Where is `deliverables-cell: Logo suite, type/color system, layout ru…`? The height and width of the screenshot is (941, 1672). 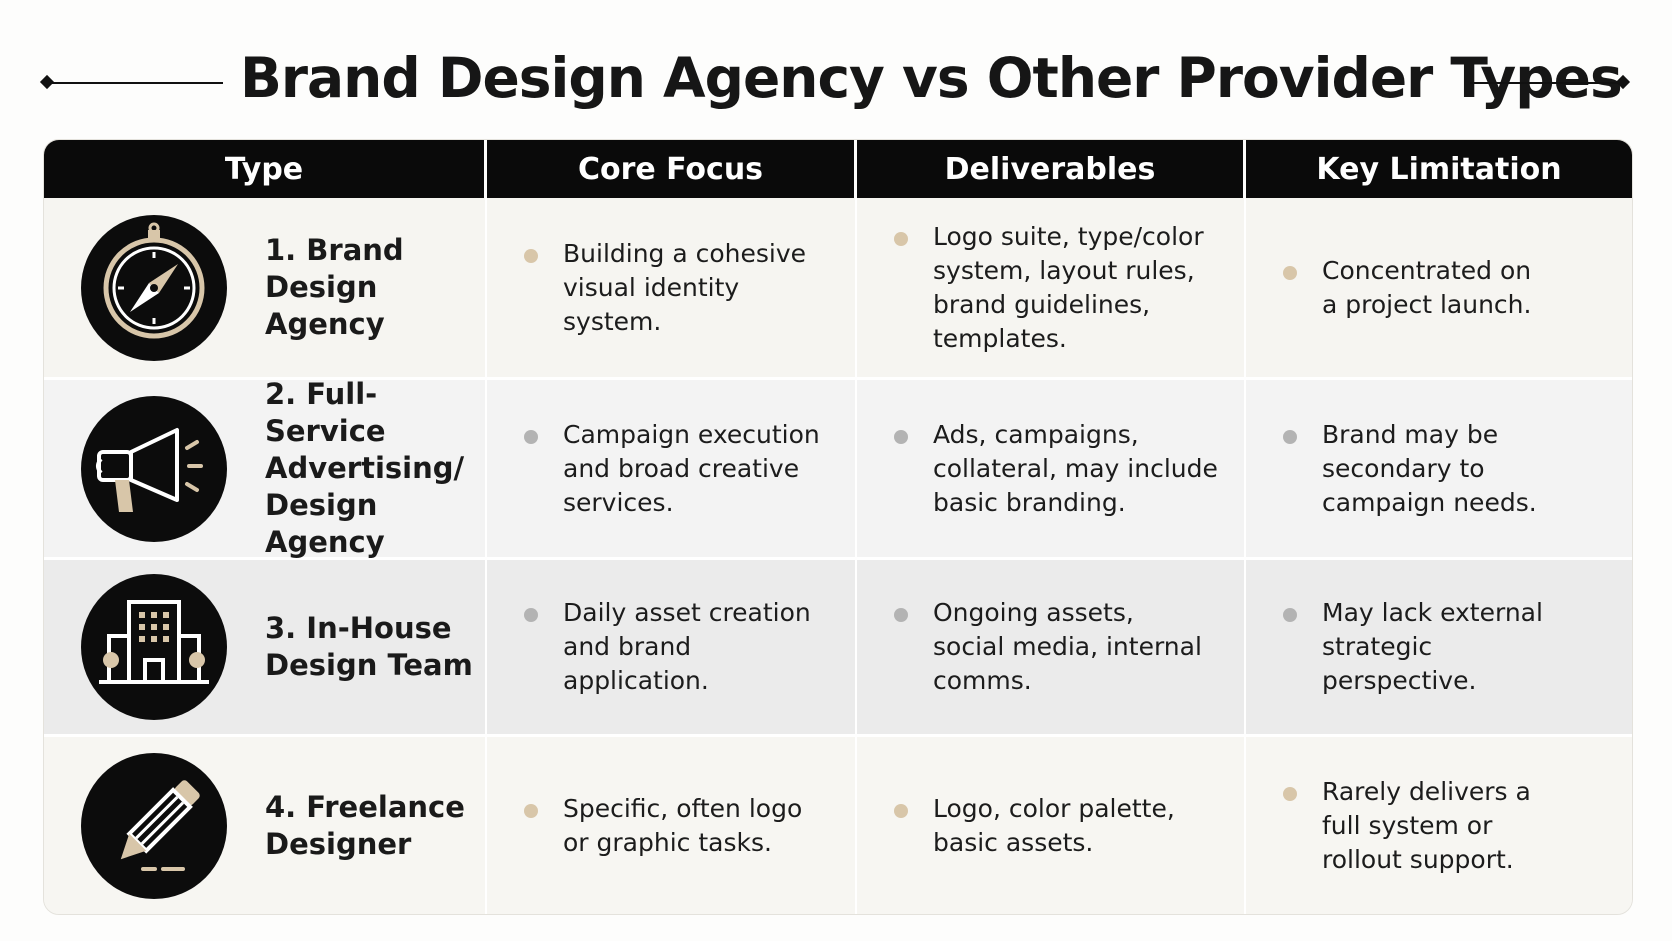 deliverables-cell: Logo suite, type/color system, layout ru… is located at coordinates (1051, 287).